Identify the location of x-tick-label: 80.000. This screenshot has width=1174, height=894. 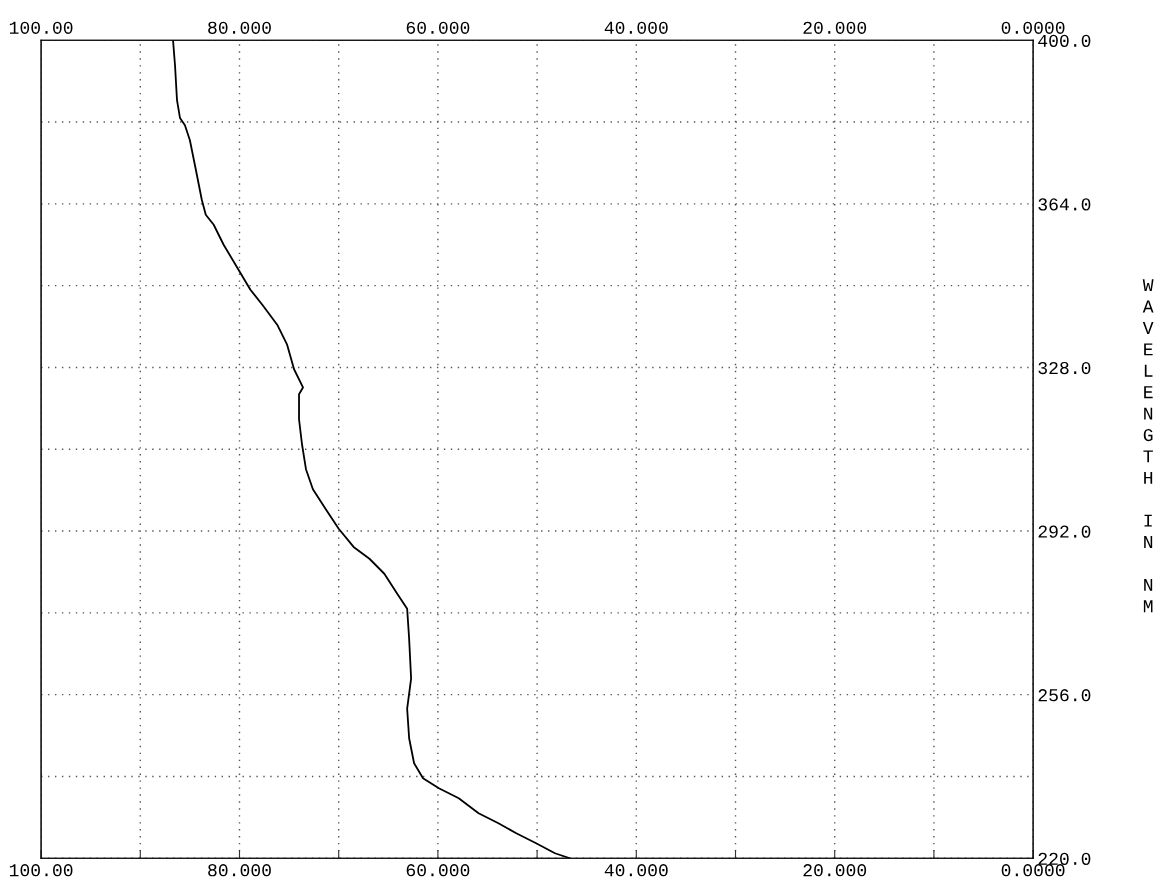
(239, 870).